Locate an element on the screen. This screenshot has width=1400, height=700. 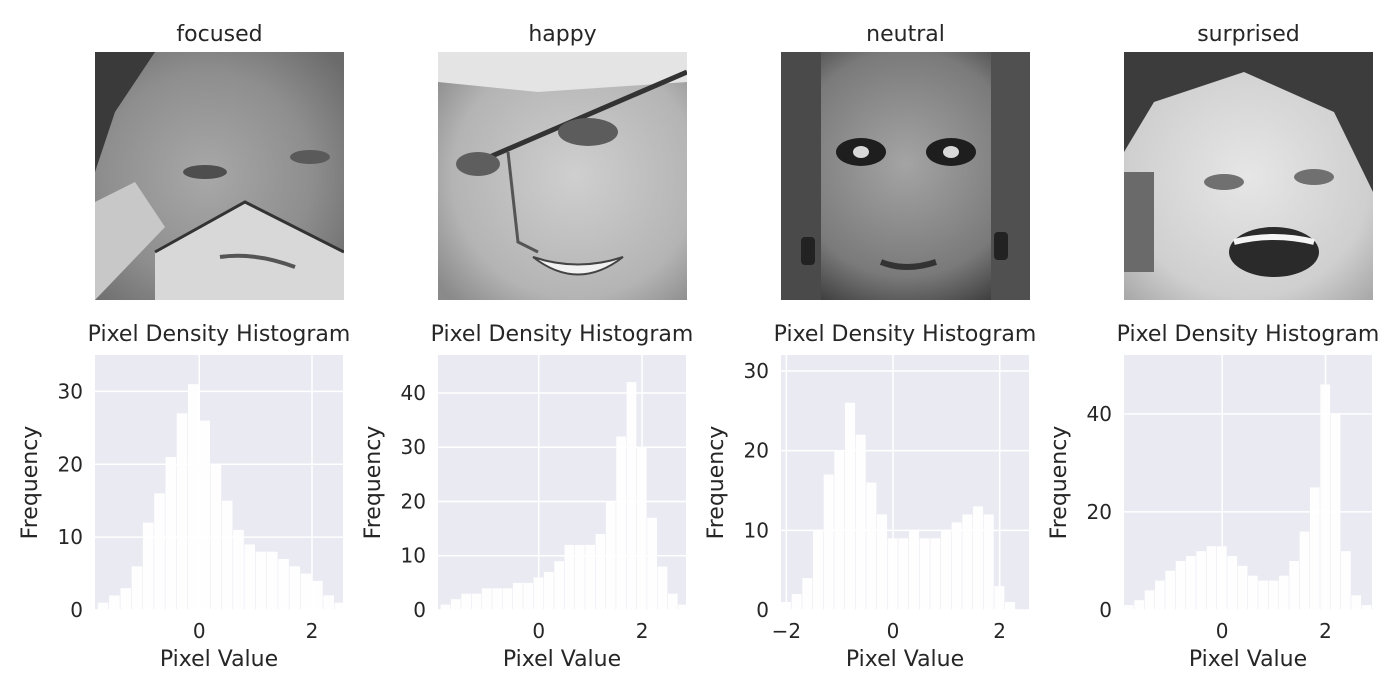
face-title-happy: happy is located at coordinates (562, 34).